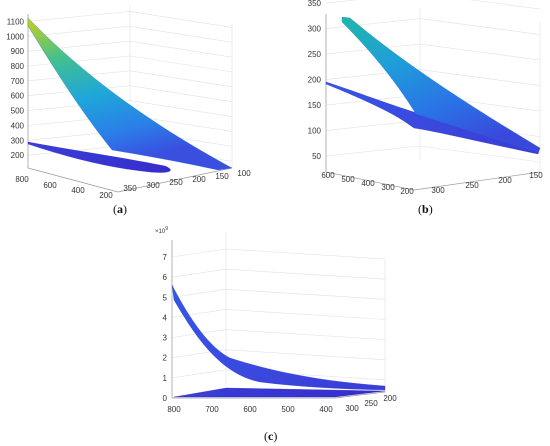  Describe the element at coordinates (187, 181) in the screenshot. I see `y-ticks-a: 350 300 250 200 150 100` at that location.